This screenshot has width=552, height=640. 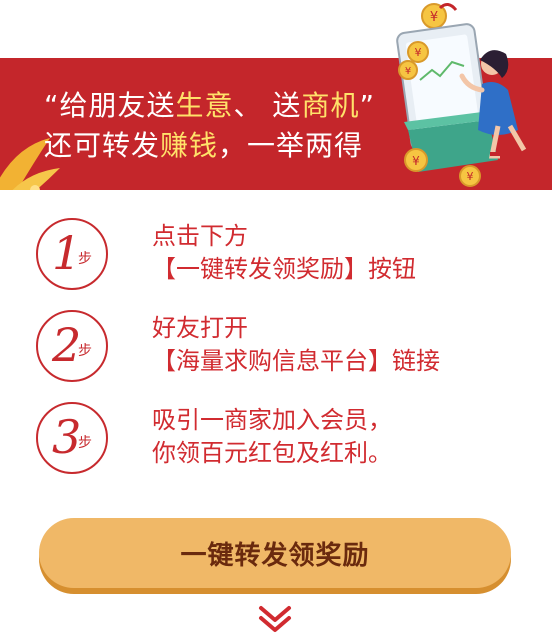 What do you see at coordinates (209, 126) in the screenshot?
I see `banner-headline: “给朋友送生意、 送商机” 还可转发赚钱，一举两得` at bounding box center [209, 126].